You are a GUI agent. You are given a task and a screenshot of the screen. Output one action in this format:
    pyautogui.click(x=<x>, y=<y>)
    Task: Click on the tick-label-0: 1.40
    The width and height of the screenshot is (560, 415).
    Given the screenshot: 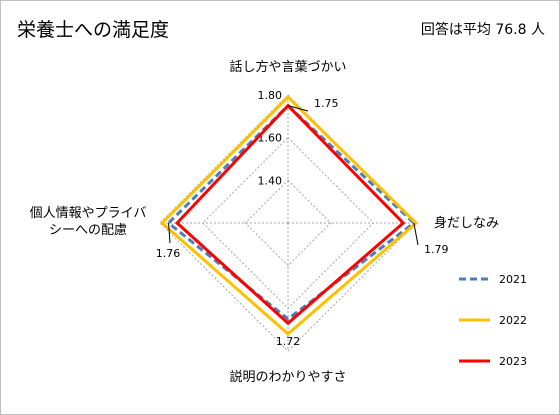 What is the action you would take?
    pyautogui.click(x=270, y=180)
    